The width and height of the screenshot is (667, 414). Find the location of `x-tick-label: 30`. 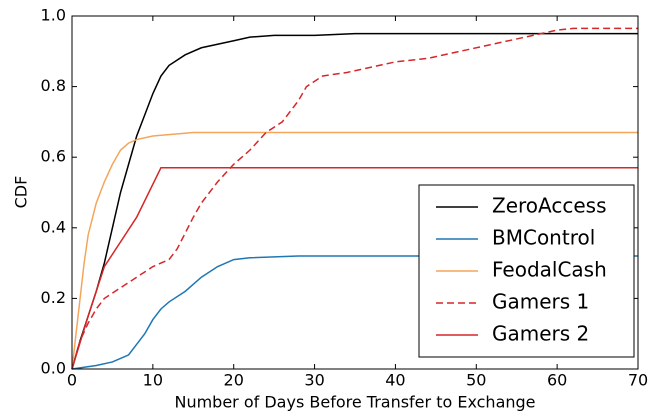

x-tick-label: 30 is located at coordinates (314, 380).